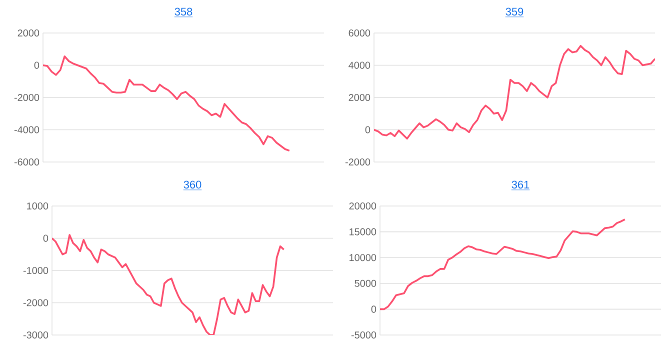 The image size is (665, 347). I want to click on chart-title: 359, so click(515, 12).